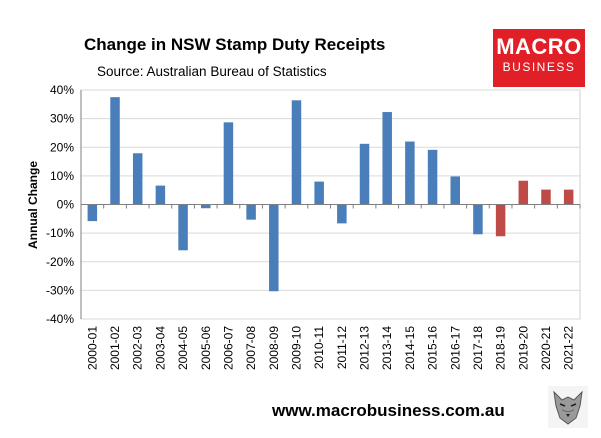  What do you see at coordinates (235, 44) in the screenshot?
I see `chart-title: Change in NSW Stamp Duty Receipts` at bounding box center [235, 44].